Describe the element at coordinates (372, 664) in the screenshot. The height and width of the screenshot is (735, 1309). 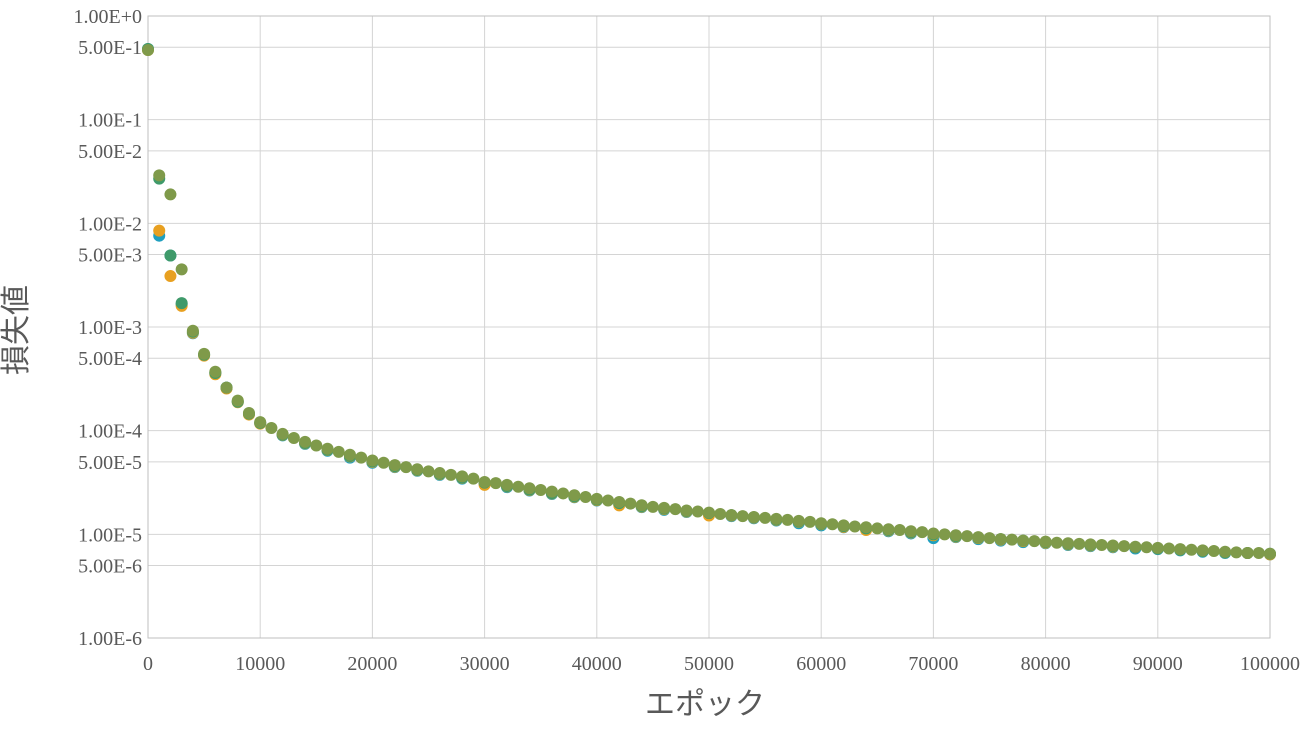
I see `x-tick-label: 20000` at that location.